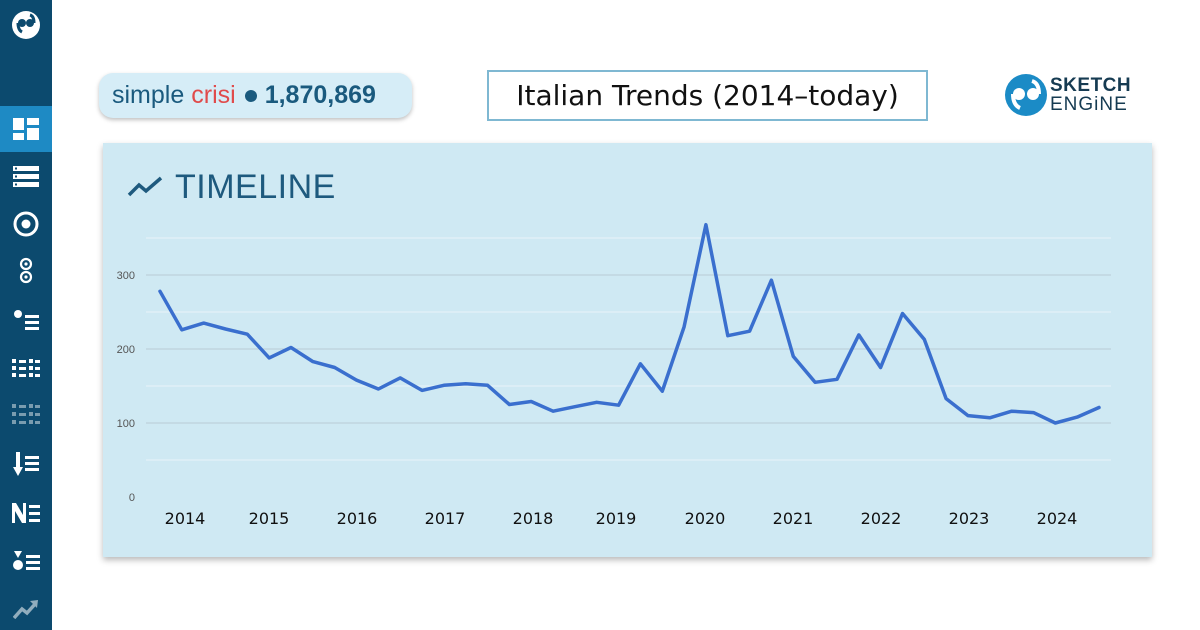 The width and height of the screenshot is (1200, 630). I want to click on sidebar-item-dashboard, so click(26, 129).